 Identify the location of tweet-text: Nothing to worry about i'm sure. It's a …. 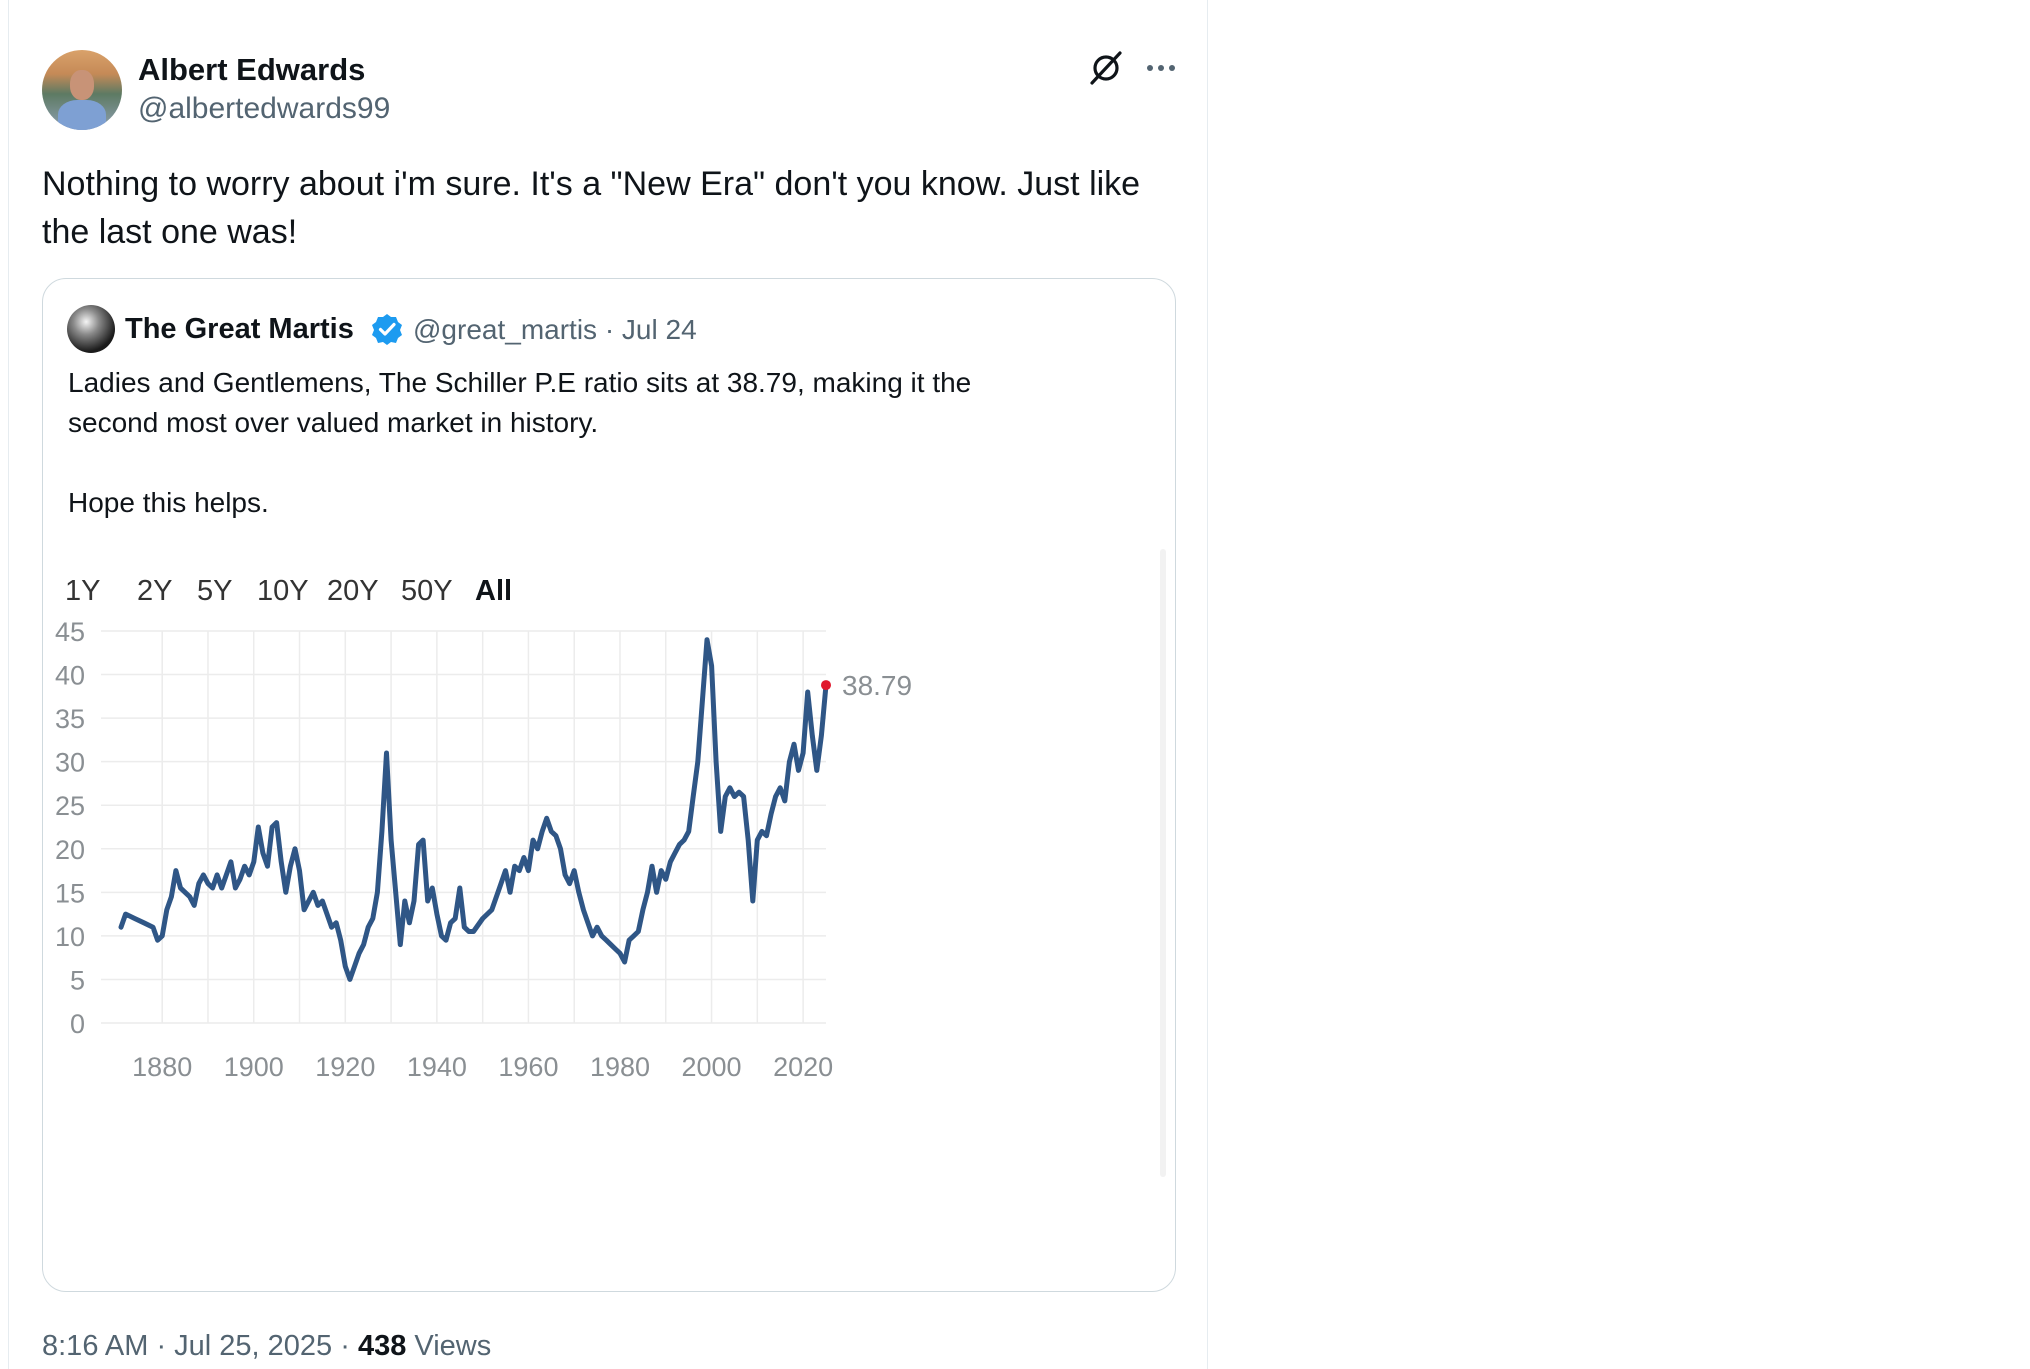
(591, 208).